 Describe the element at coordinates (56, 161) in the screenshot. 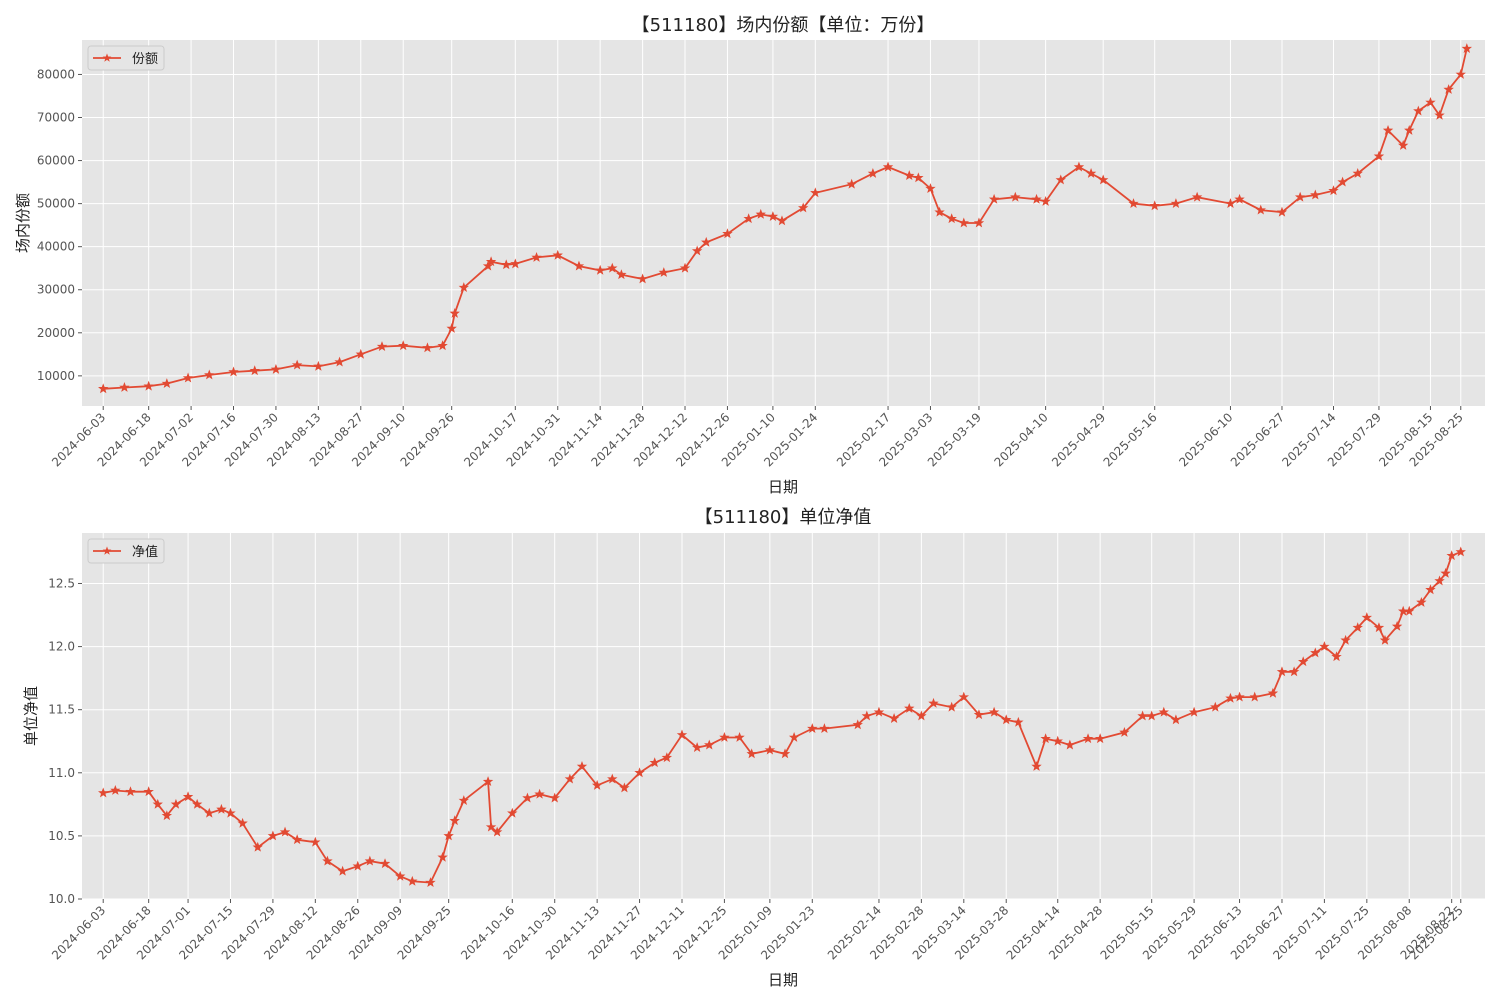

I see `y-tick-label: 60000` at that location.